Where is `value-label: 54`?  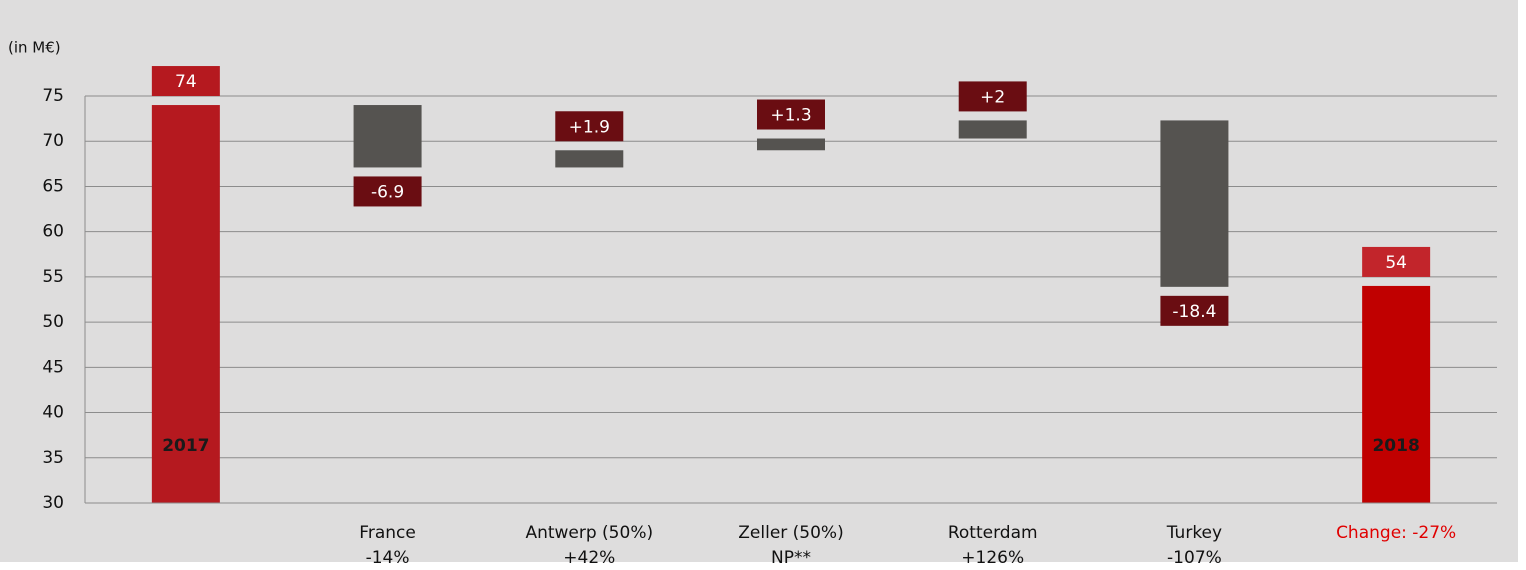 value-label: 54 is located at coordinates (1396, 263).